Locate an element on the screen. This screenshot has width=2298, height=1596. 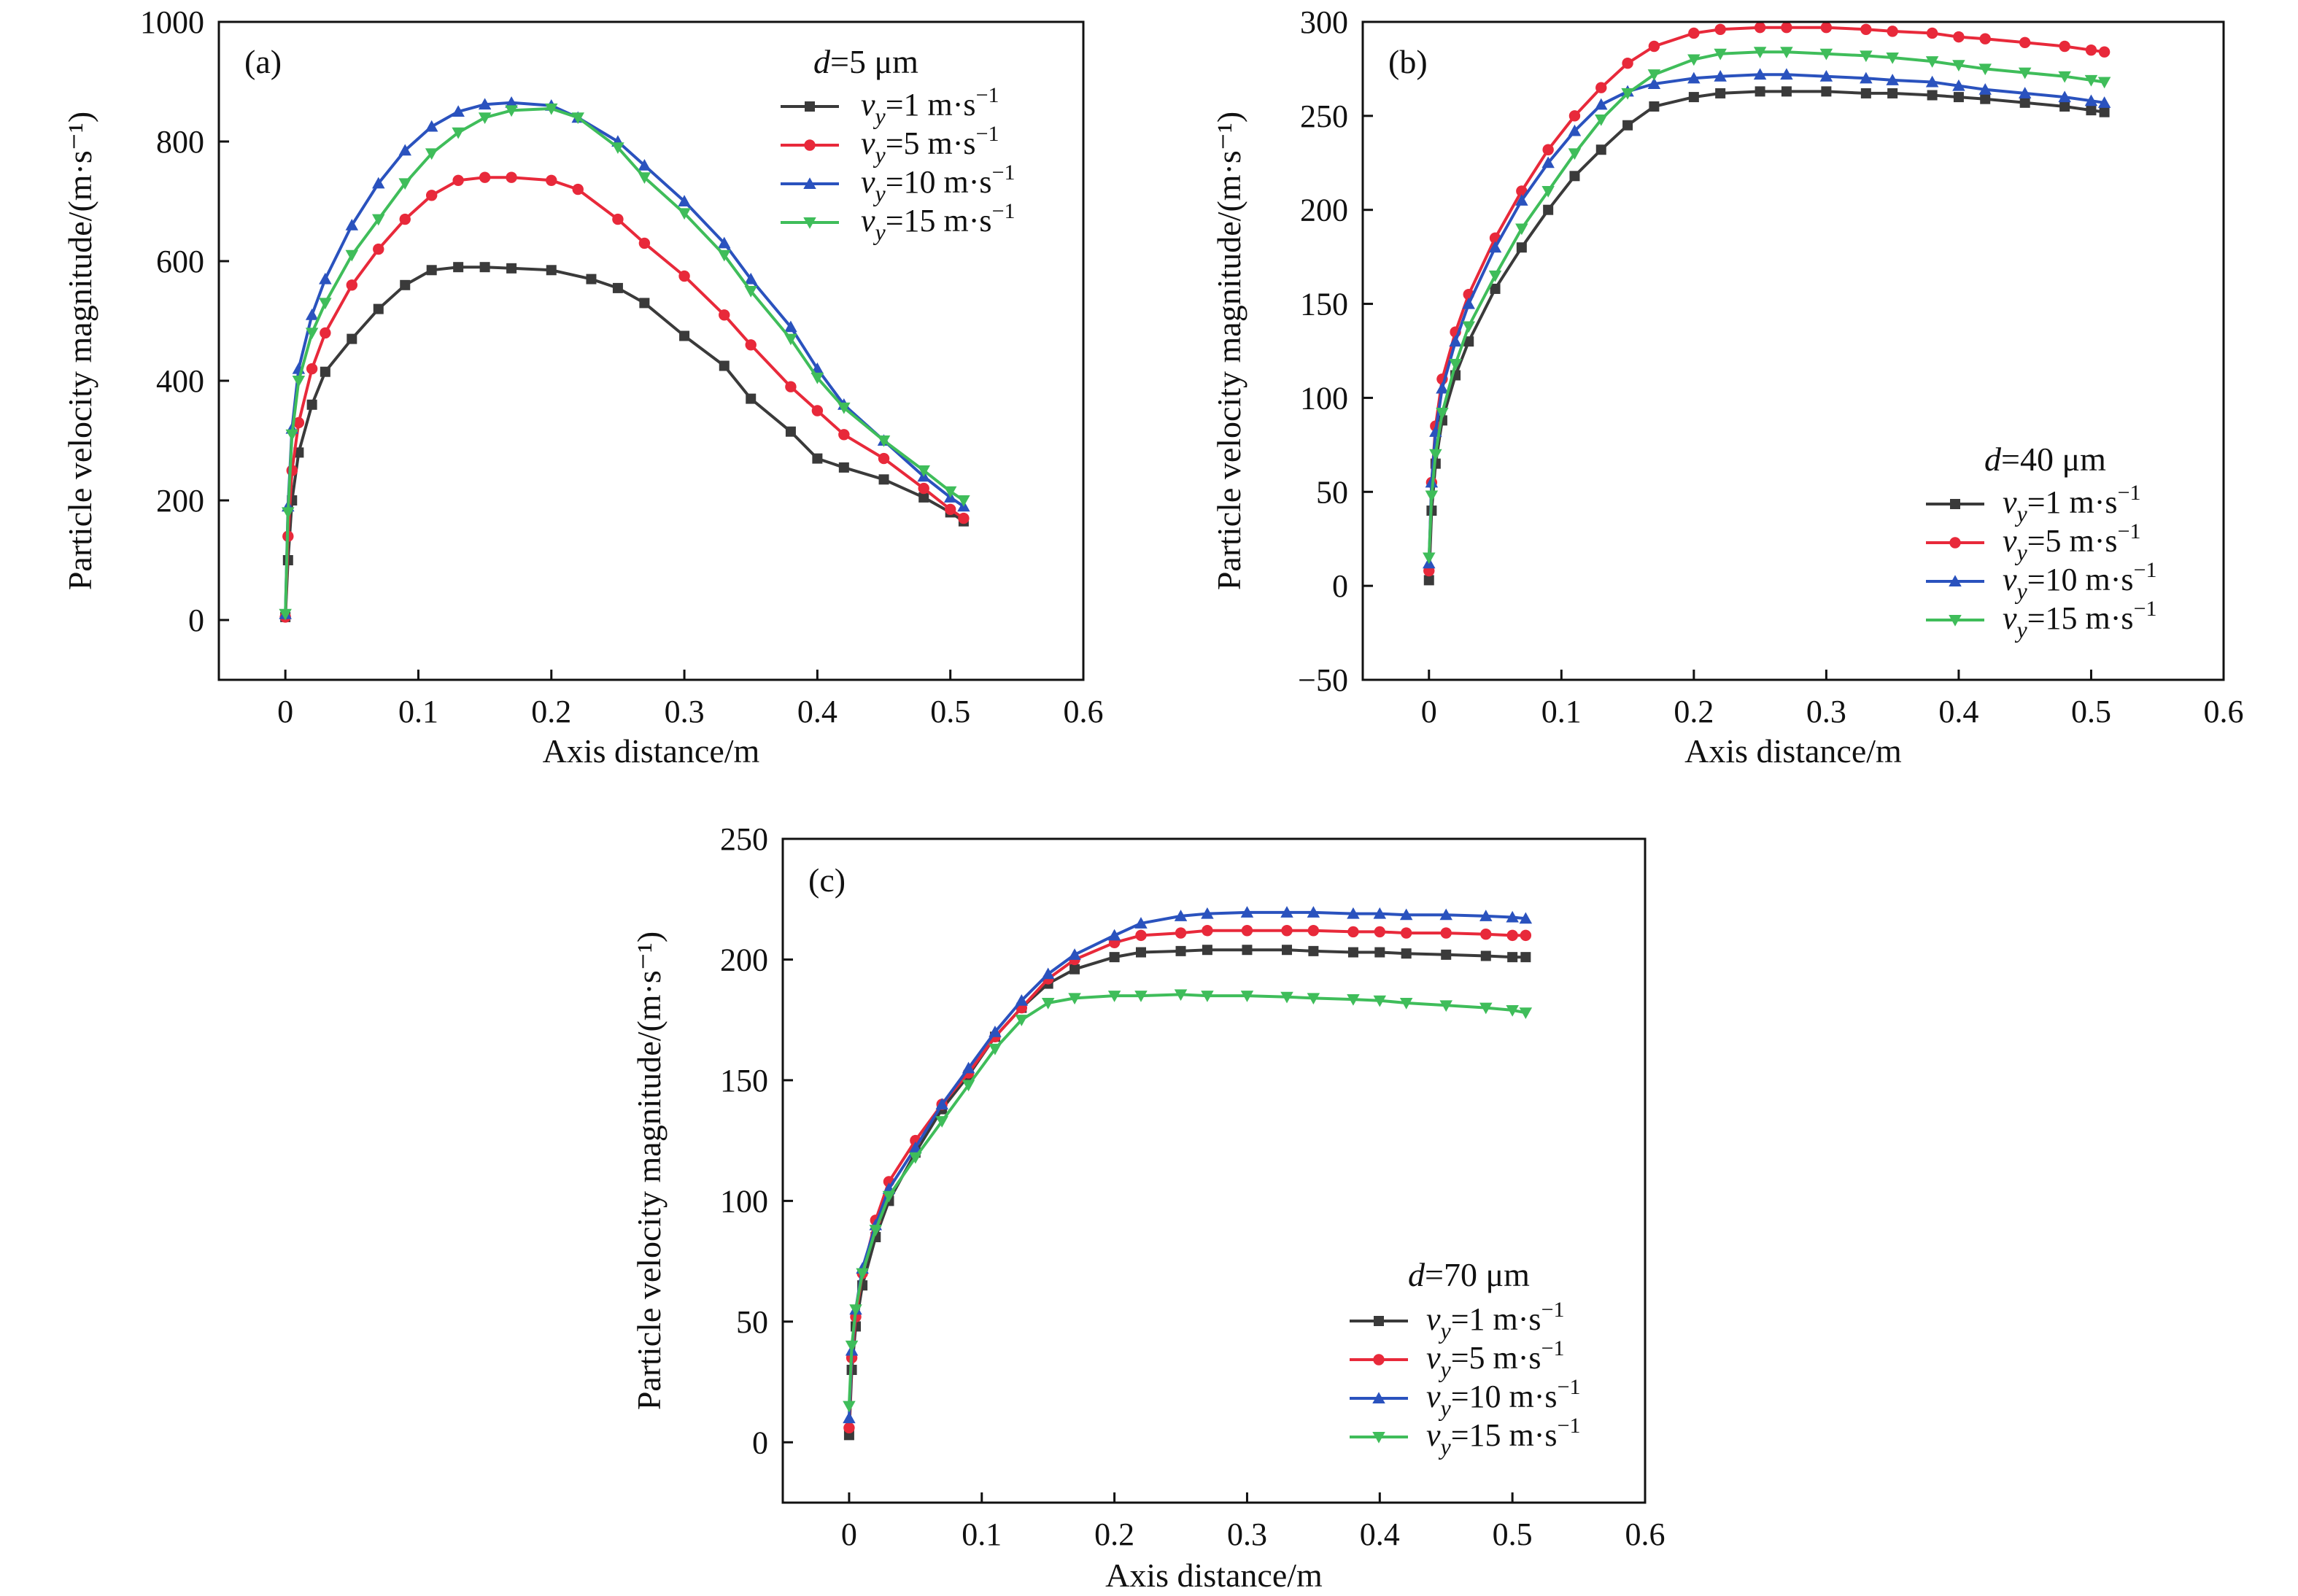
legend-entry-part: =1 m·s is located at coordinates (931, 105).